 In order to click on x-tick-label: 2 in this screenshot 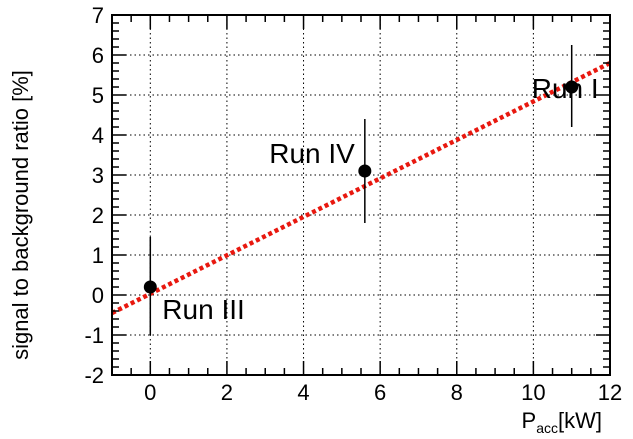, I will do `click(227, 392)`.